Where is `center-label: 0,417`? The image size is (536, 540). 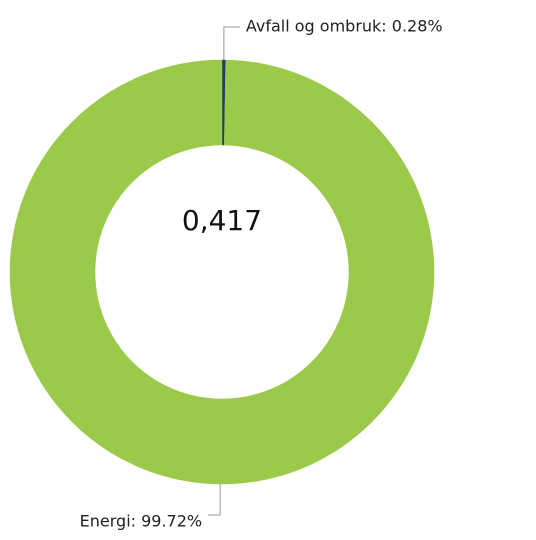
center-label: 0,417 is located at coordinates (222, 220).